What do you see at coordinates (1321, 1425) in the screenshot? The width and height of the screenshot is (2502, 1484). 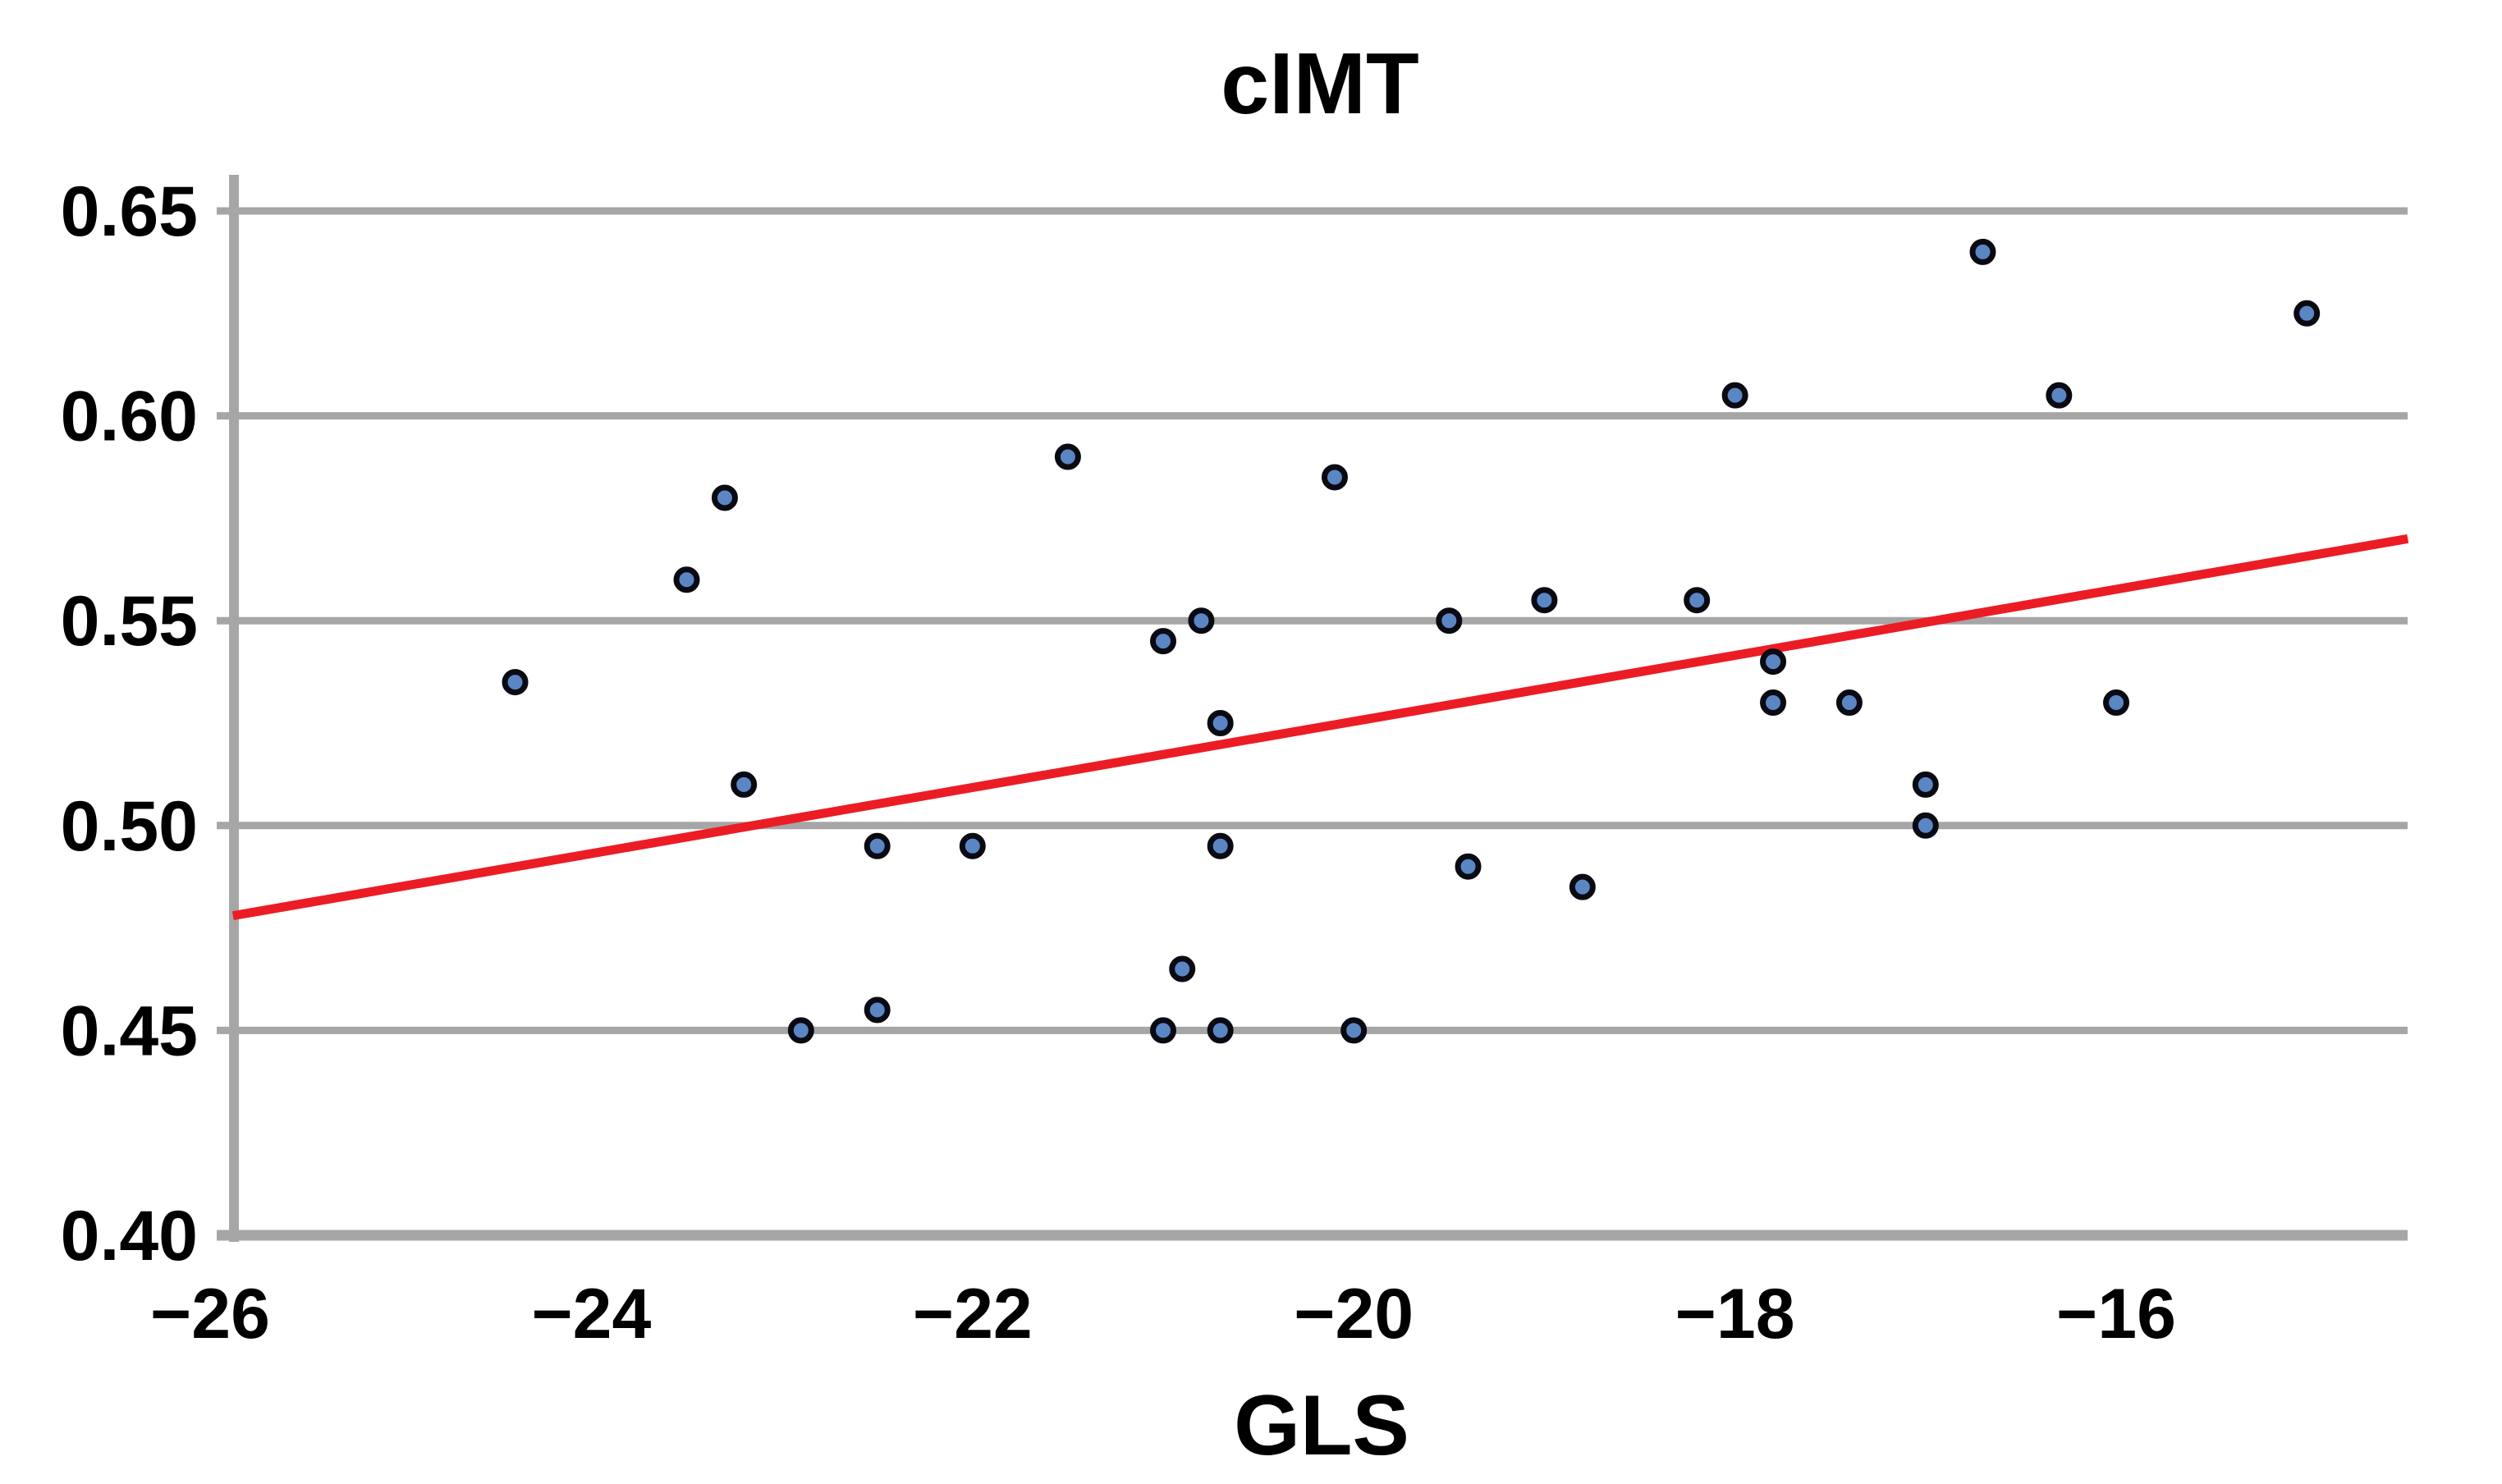 I see `x-axis-label: GLS` at bounding box center [1321, 1425].